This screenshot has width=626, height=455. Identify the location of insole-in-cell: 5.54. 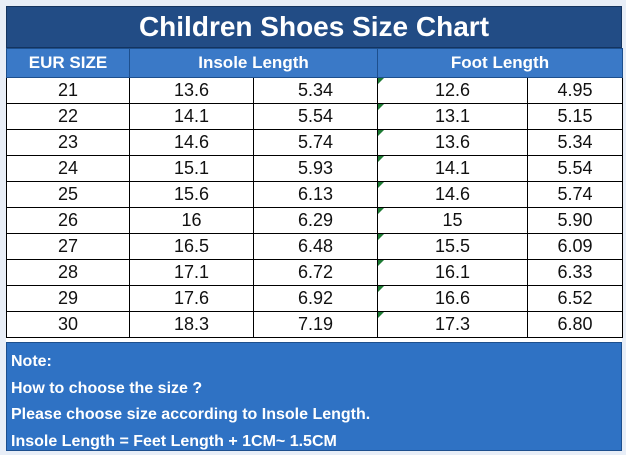
(315, 116).